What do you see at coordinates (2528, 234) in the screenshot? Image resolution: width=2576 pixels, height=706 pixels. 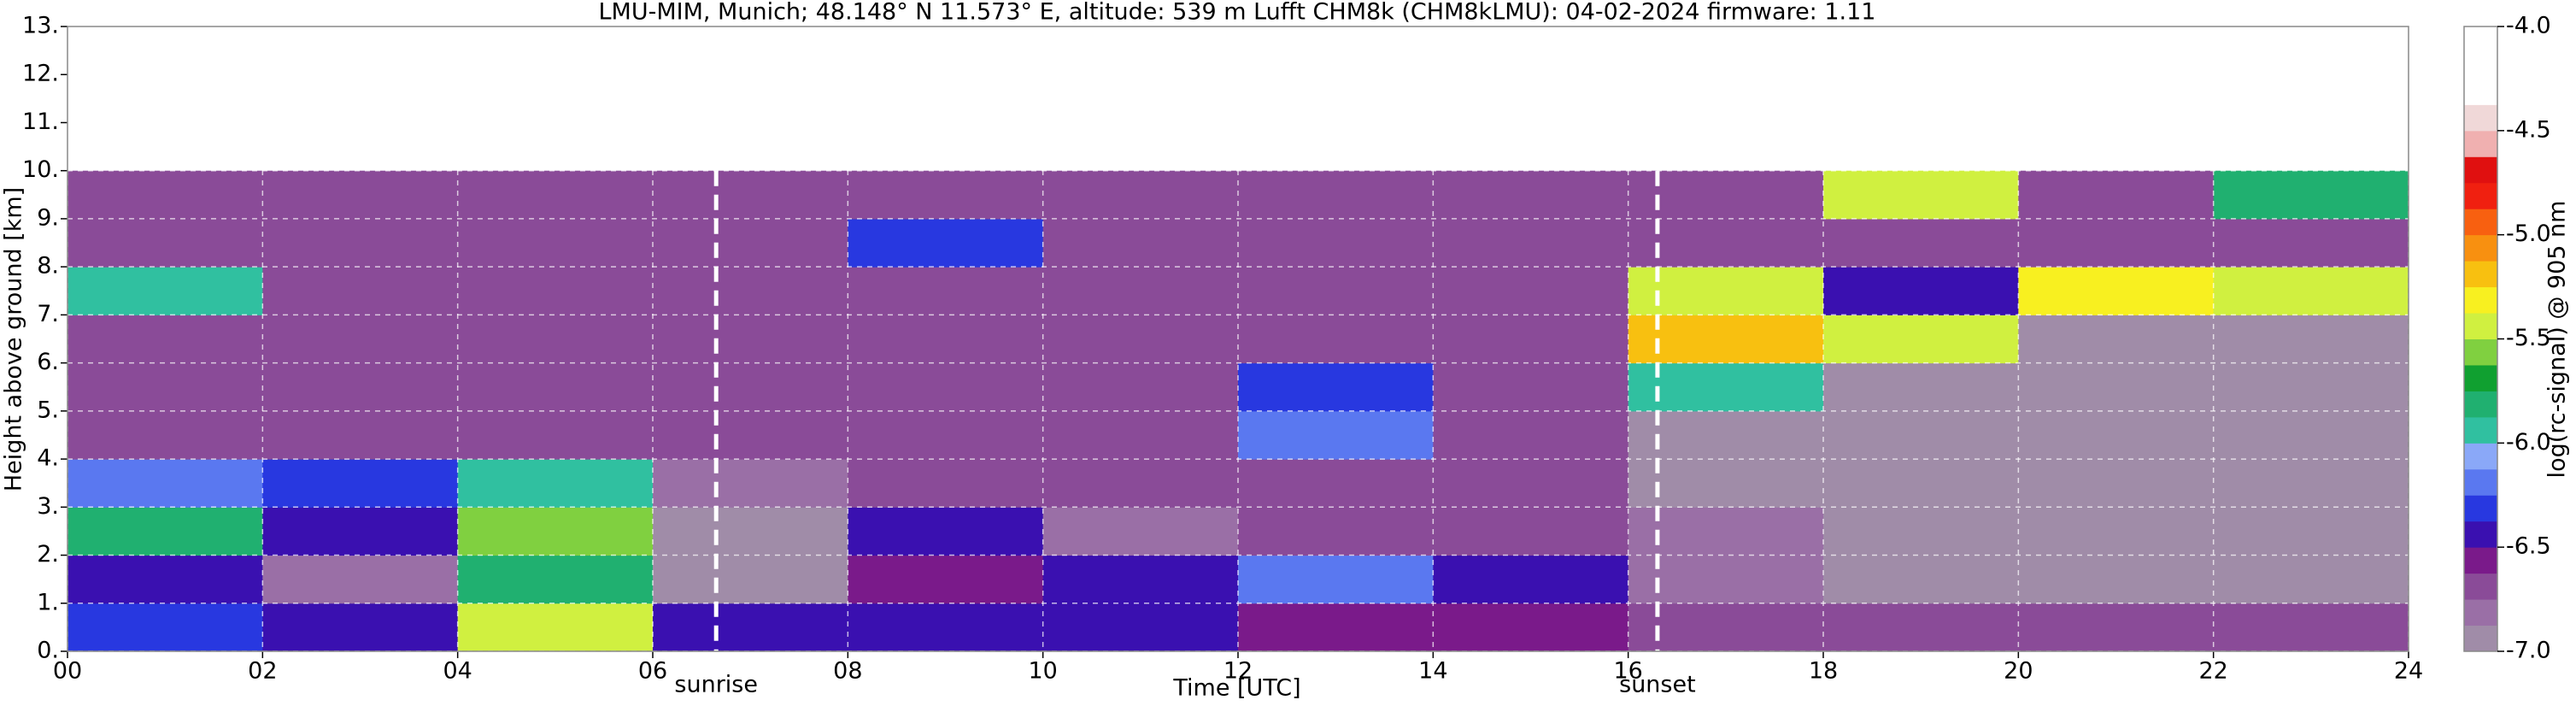 I see `colorbar-tick-label: -5.0` at bounding box center [2528, 234].